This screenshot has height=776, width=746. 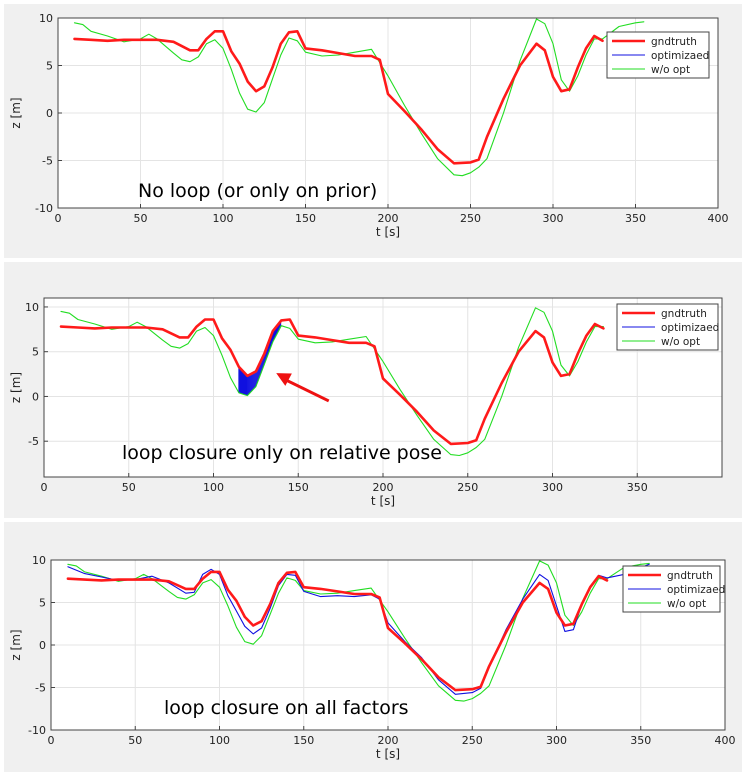 What do you see at coordinates (284, 379) in the screenshot?
I see `arrow-head` at bounding box center [284, 379].